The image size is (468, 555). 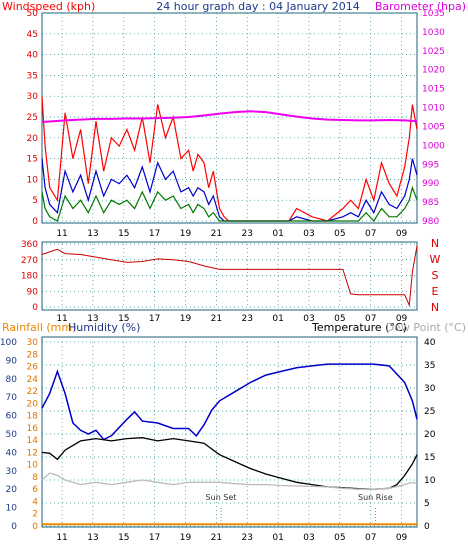 I want to click on temp-x-tick-label: 11, so click(x=61, y=538).